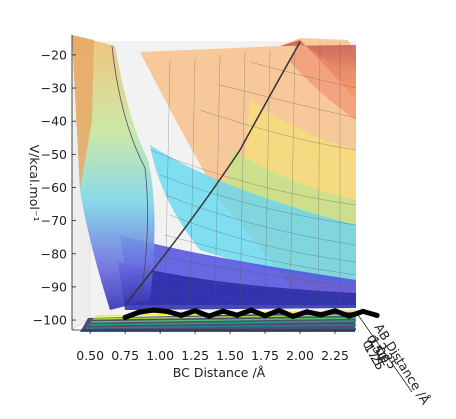  Describe the element at coordinates (230, 355) in the screenshot. I see `x-tick-label: 1.50` at that location.